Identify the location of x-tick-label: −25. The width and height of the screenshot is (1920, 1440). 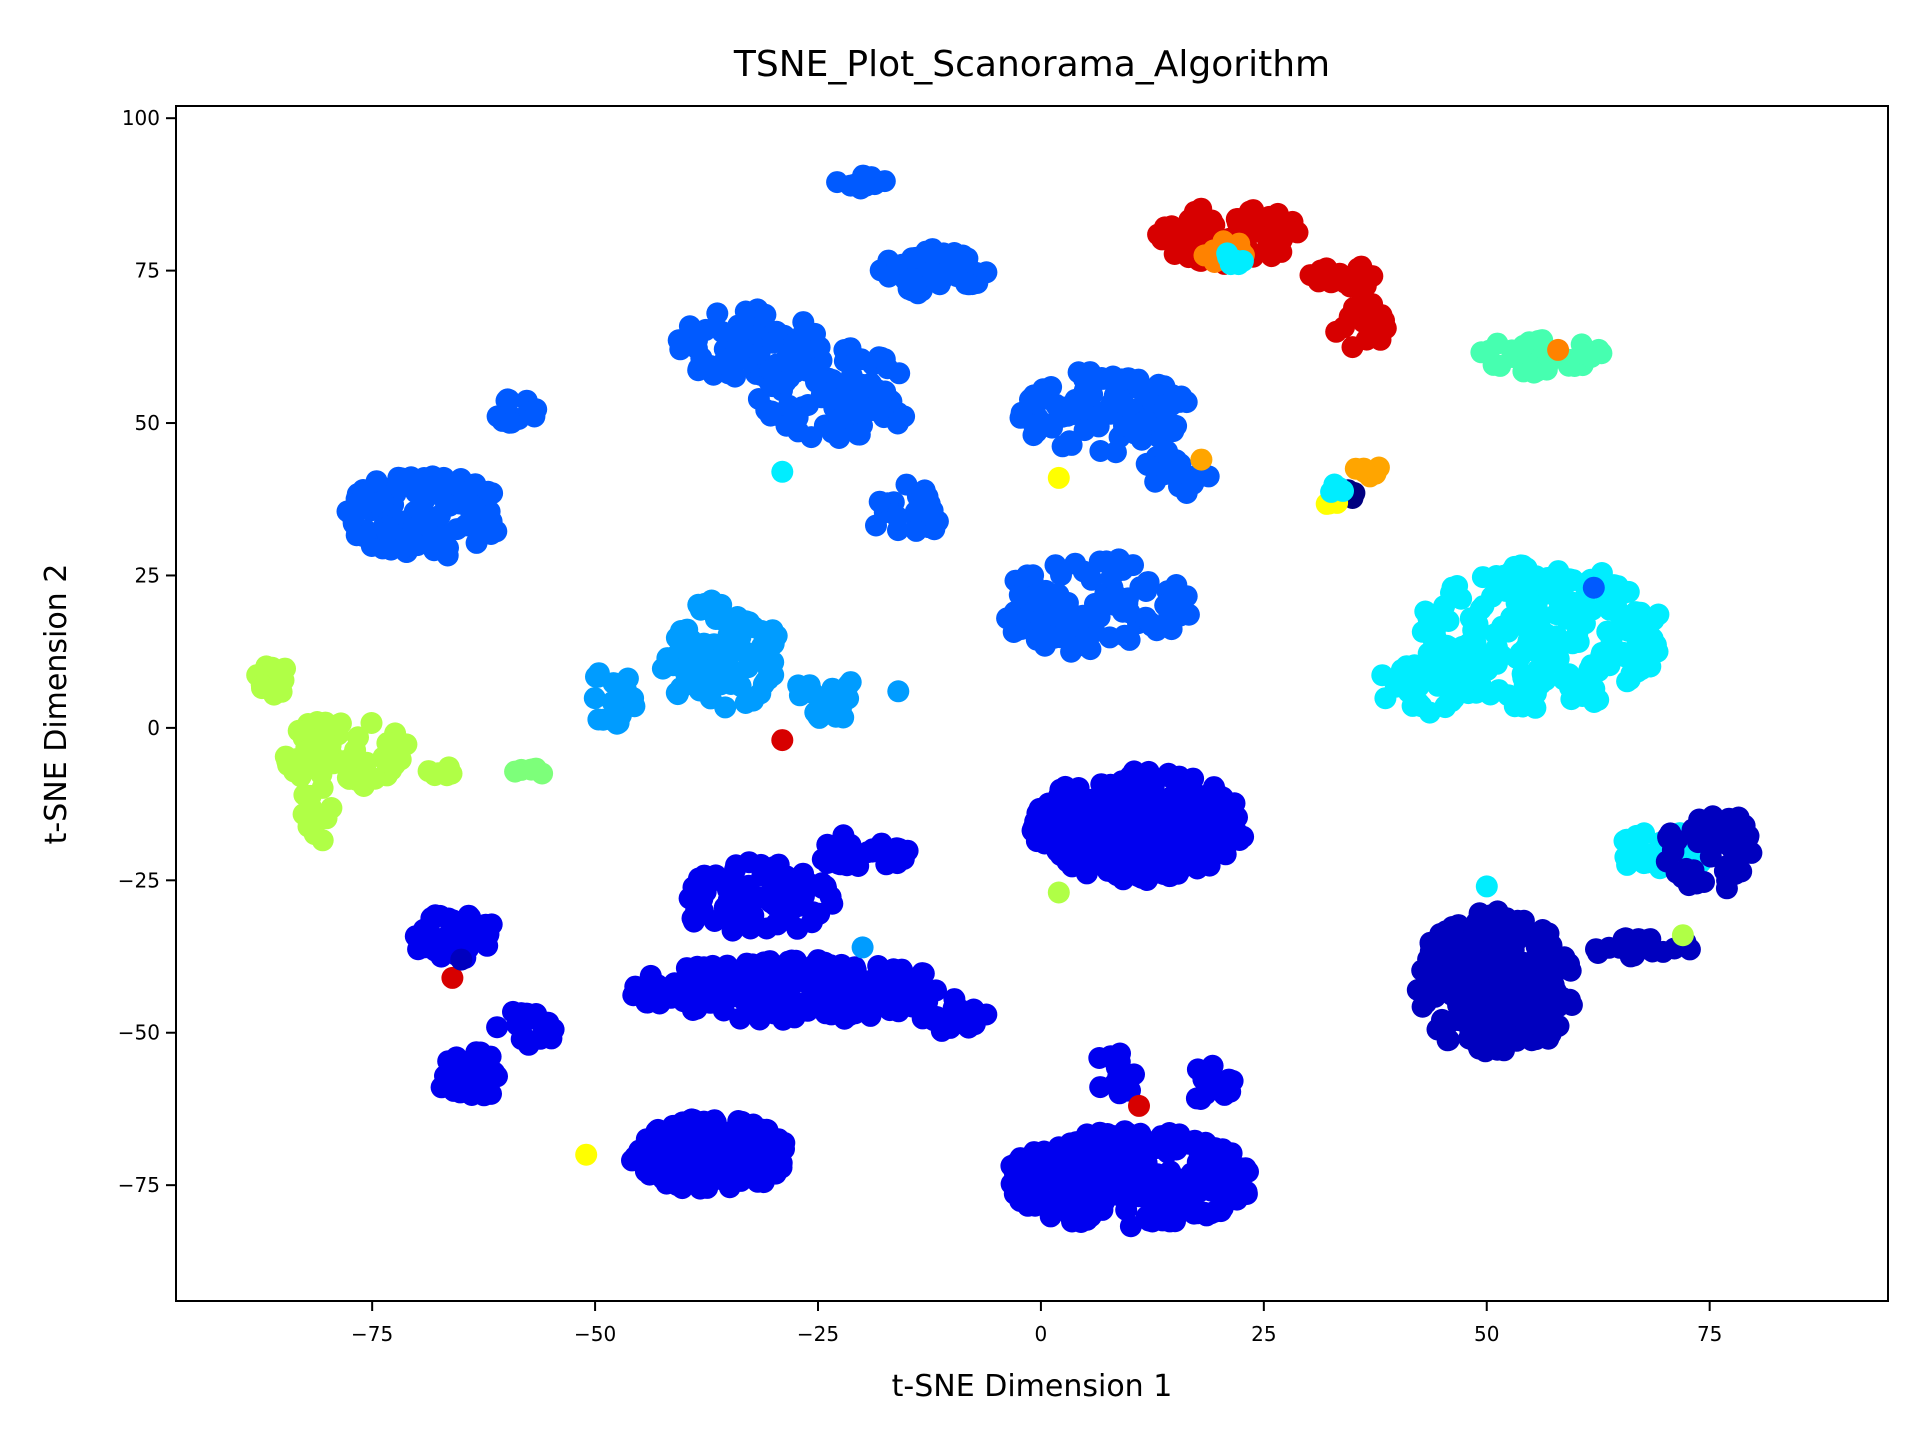
(818, 1334).